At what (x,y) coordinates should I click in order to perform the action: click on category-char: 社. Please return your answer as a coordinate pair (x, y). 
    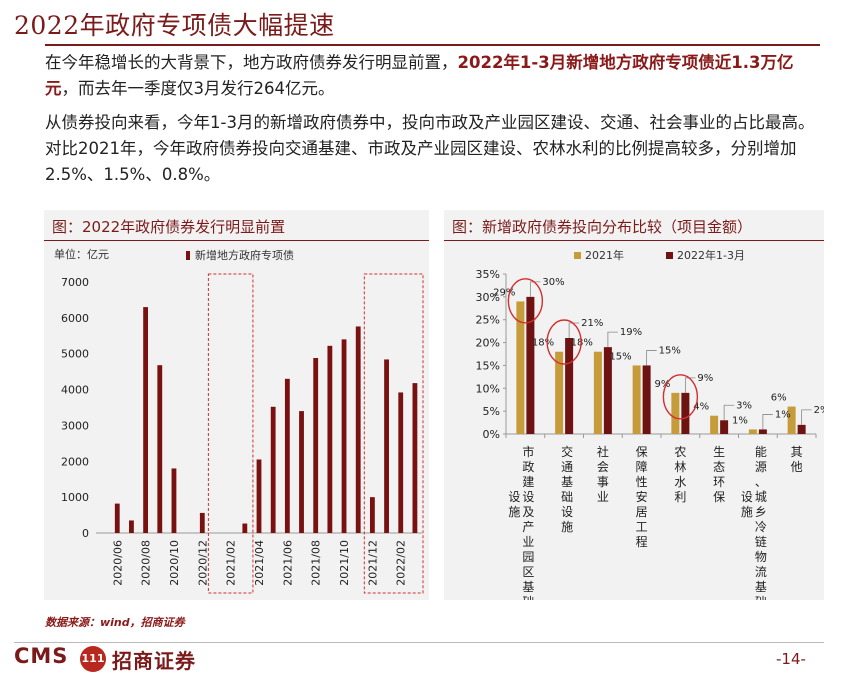
    Looking at the image, I should click on (603, 451).